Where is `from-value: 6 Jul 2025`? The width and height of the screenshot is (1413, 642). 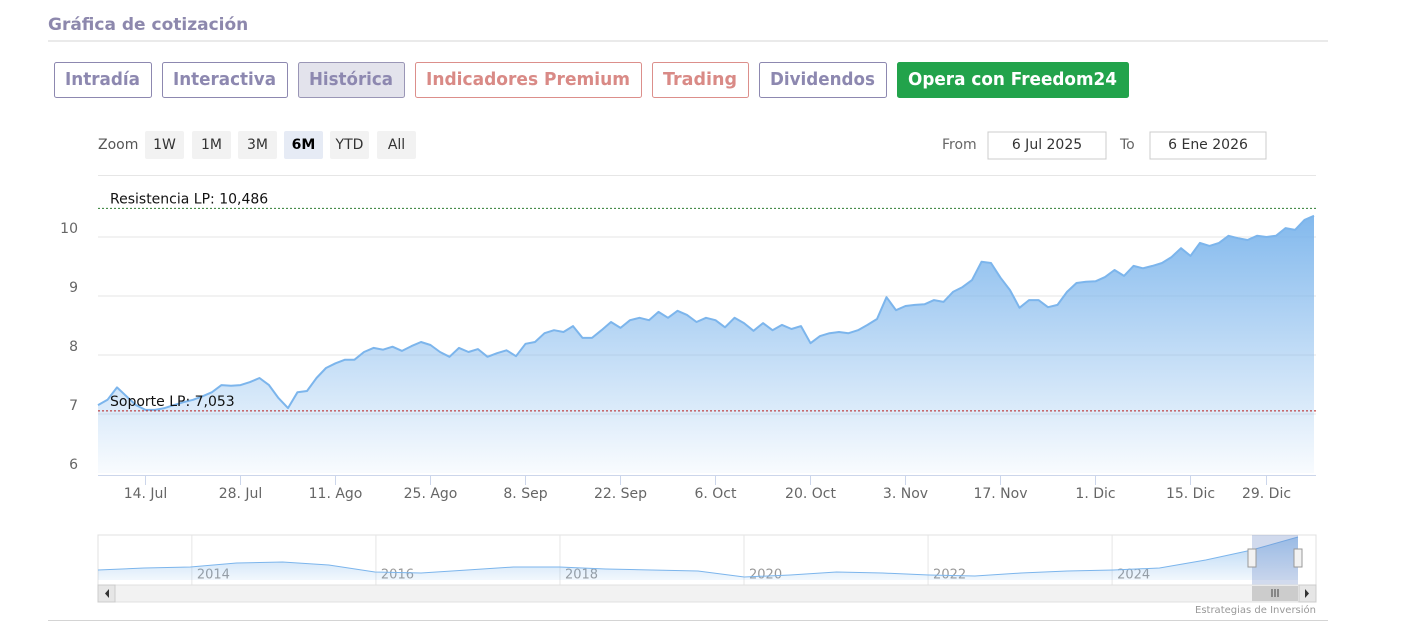 from-value: 6 Jul 2025 is located at coordinates (1047, 145).